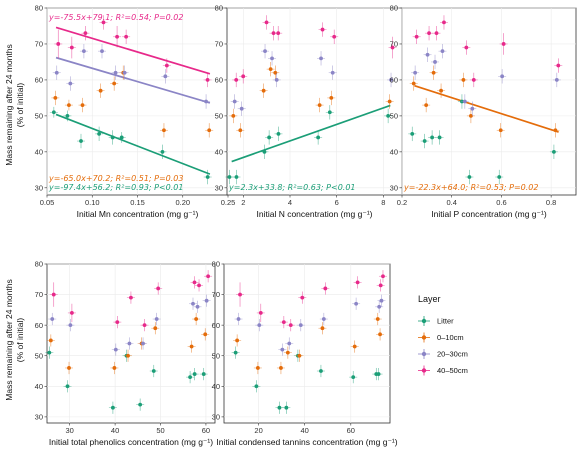  What do you see at coordinates (452, 354) in the screenshot?
I see `legend-label: 20–30cm` at bounding box center [452, 354].